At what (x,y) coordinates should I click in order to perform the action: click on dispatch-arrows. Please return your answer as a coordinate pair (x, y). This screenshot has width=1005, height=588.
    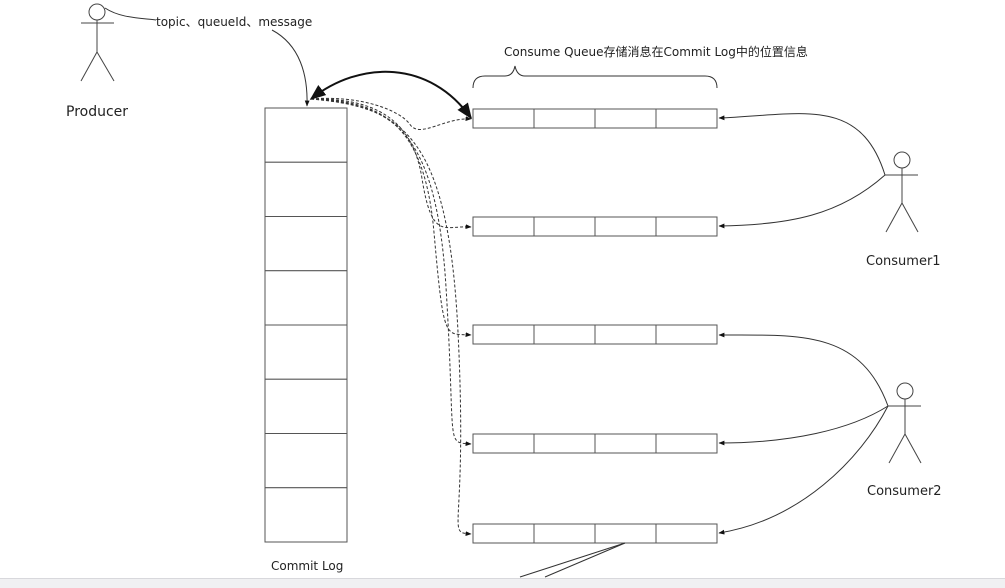
    Looking at the image, I should click on (390, 303).